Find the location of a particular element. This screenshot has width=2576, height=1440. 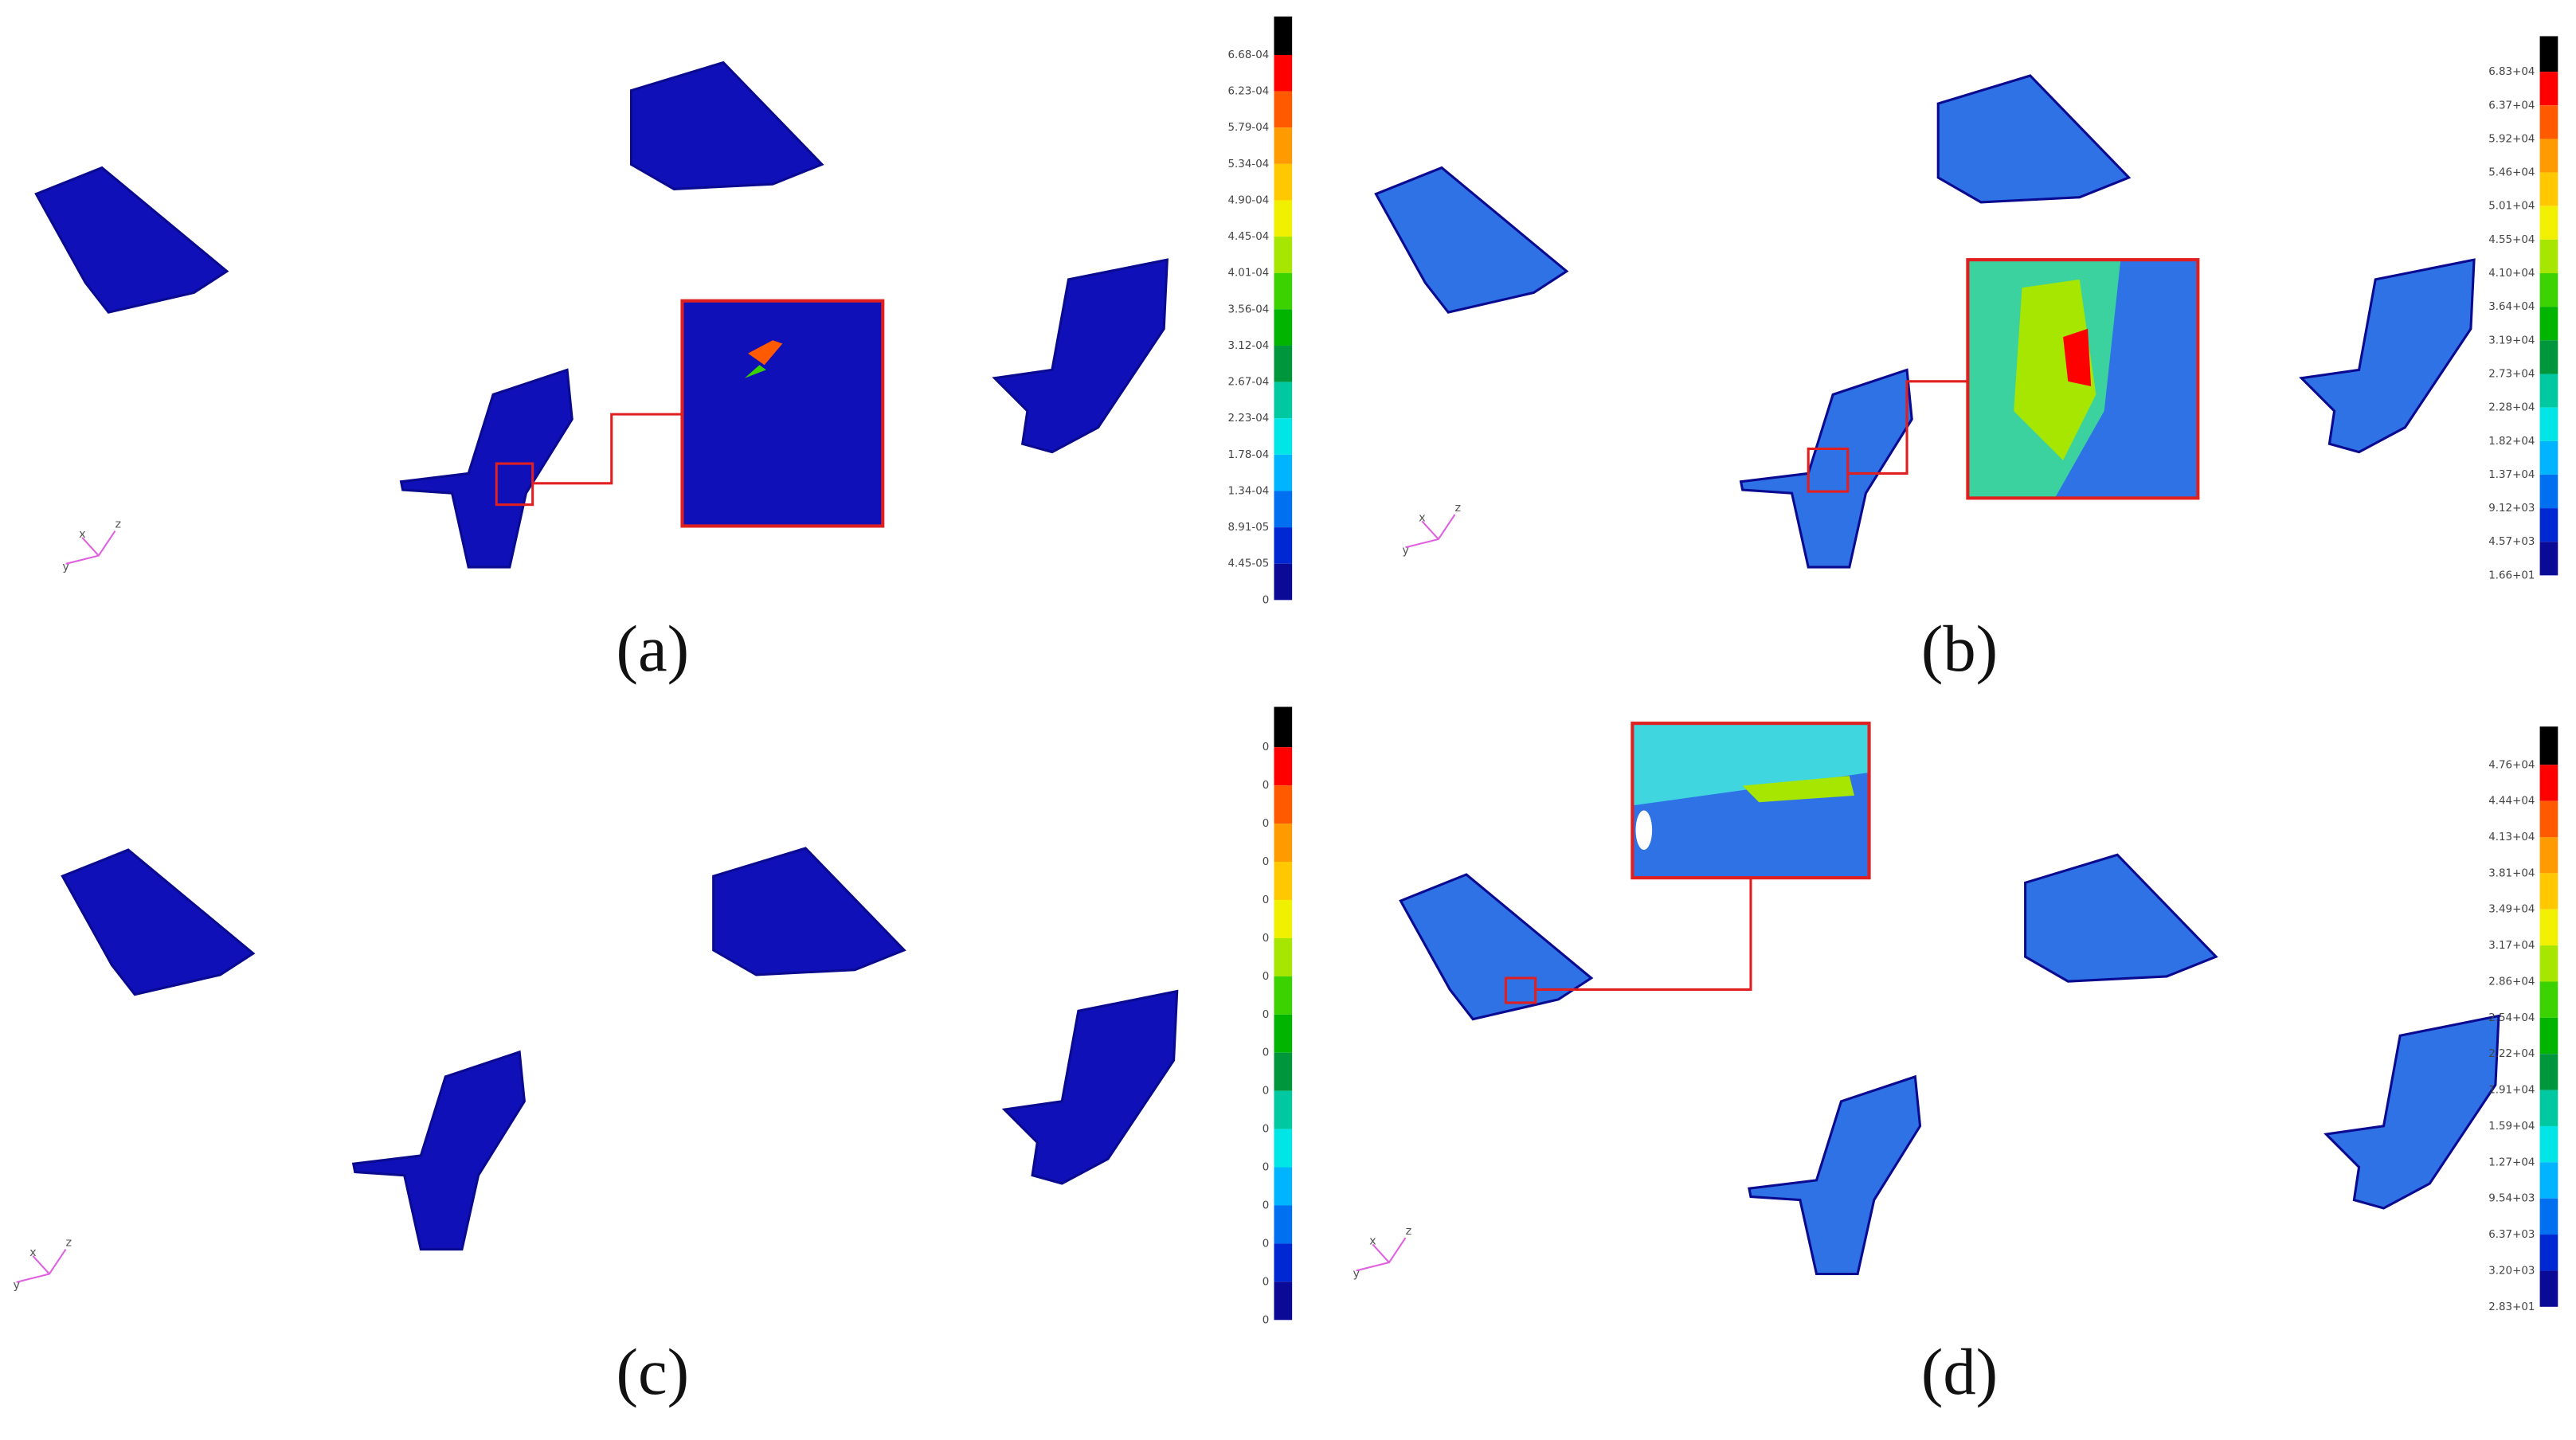

zoom-line is located at coordinates (1907, 427).